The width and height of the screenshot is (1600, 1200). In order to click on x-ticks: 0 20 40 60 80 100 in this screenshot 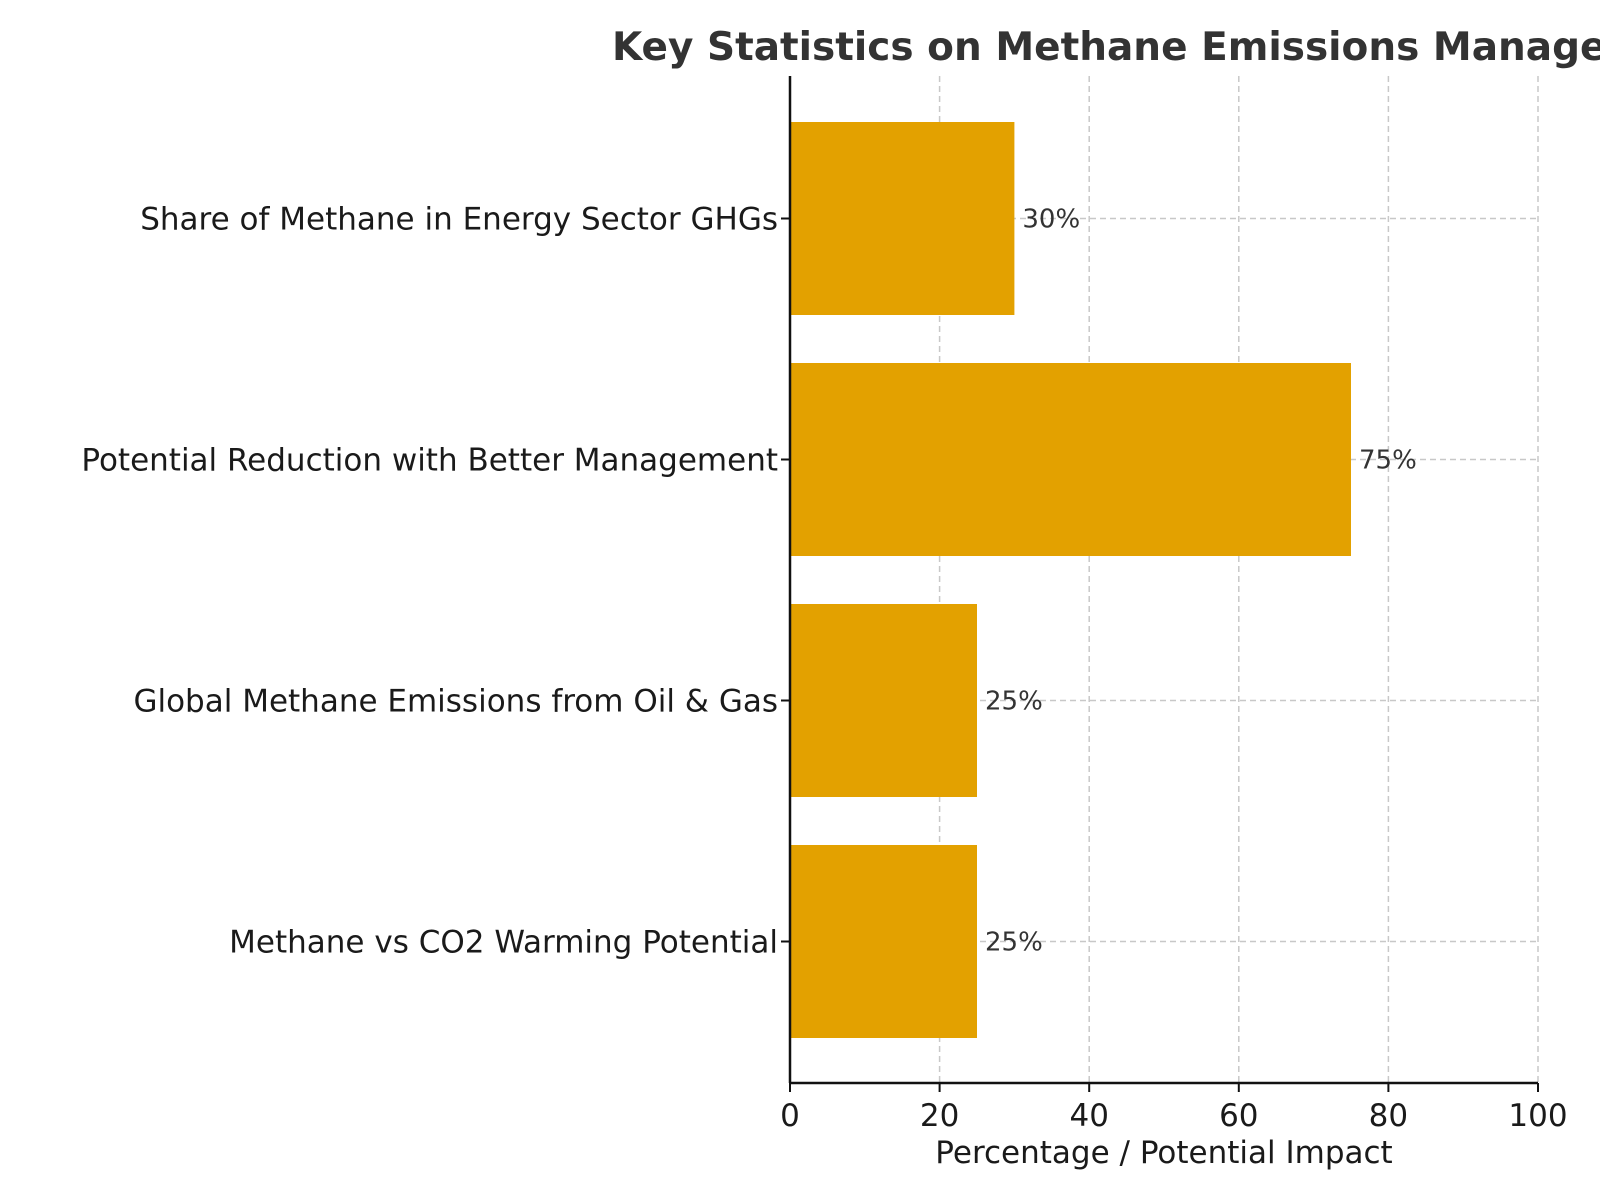, I will do `click(1174, 1108)`.